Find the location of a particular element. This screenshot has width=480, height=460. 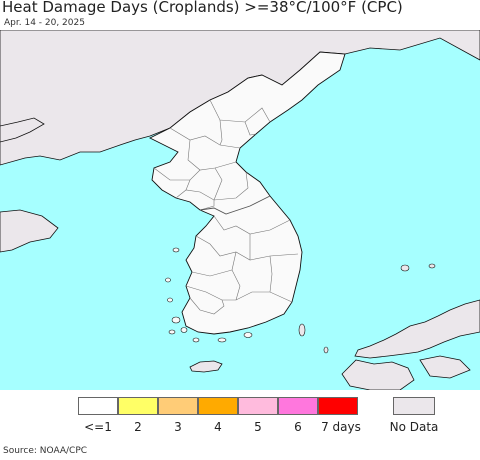

shandong-land is located at coordinates (29, 231).